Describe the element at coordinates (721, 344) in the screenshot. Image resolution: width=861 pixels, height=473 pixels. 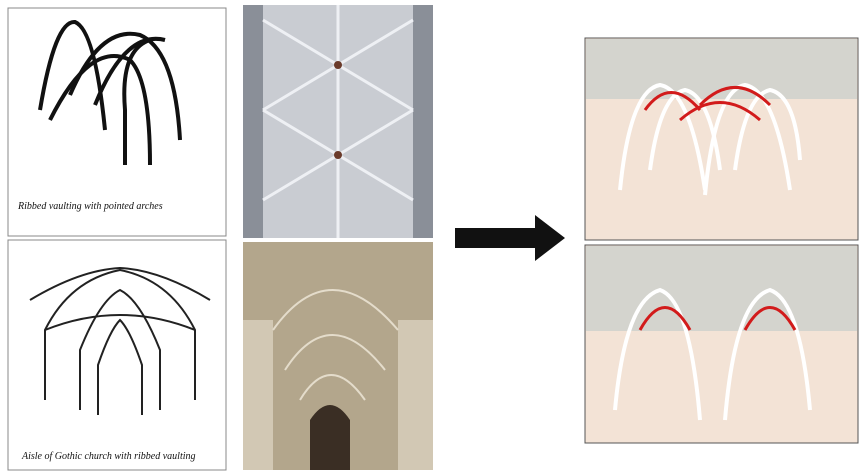
I see `render-bottom` at that location.